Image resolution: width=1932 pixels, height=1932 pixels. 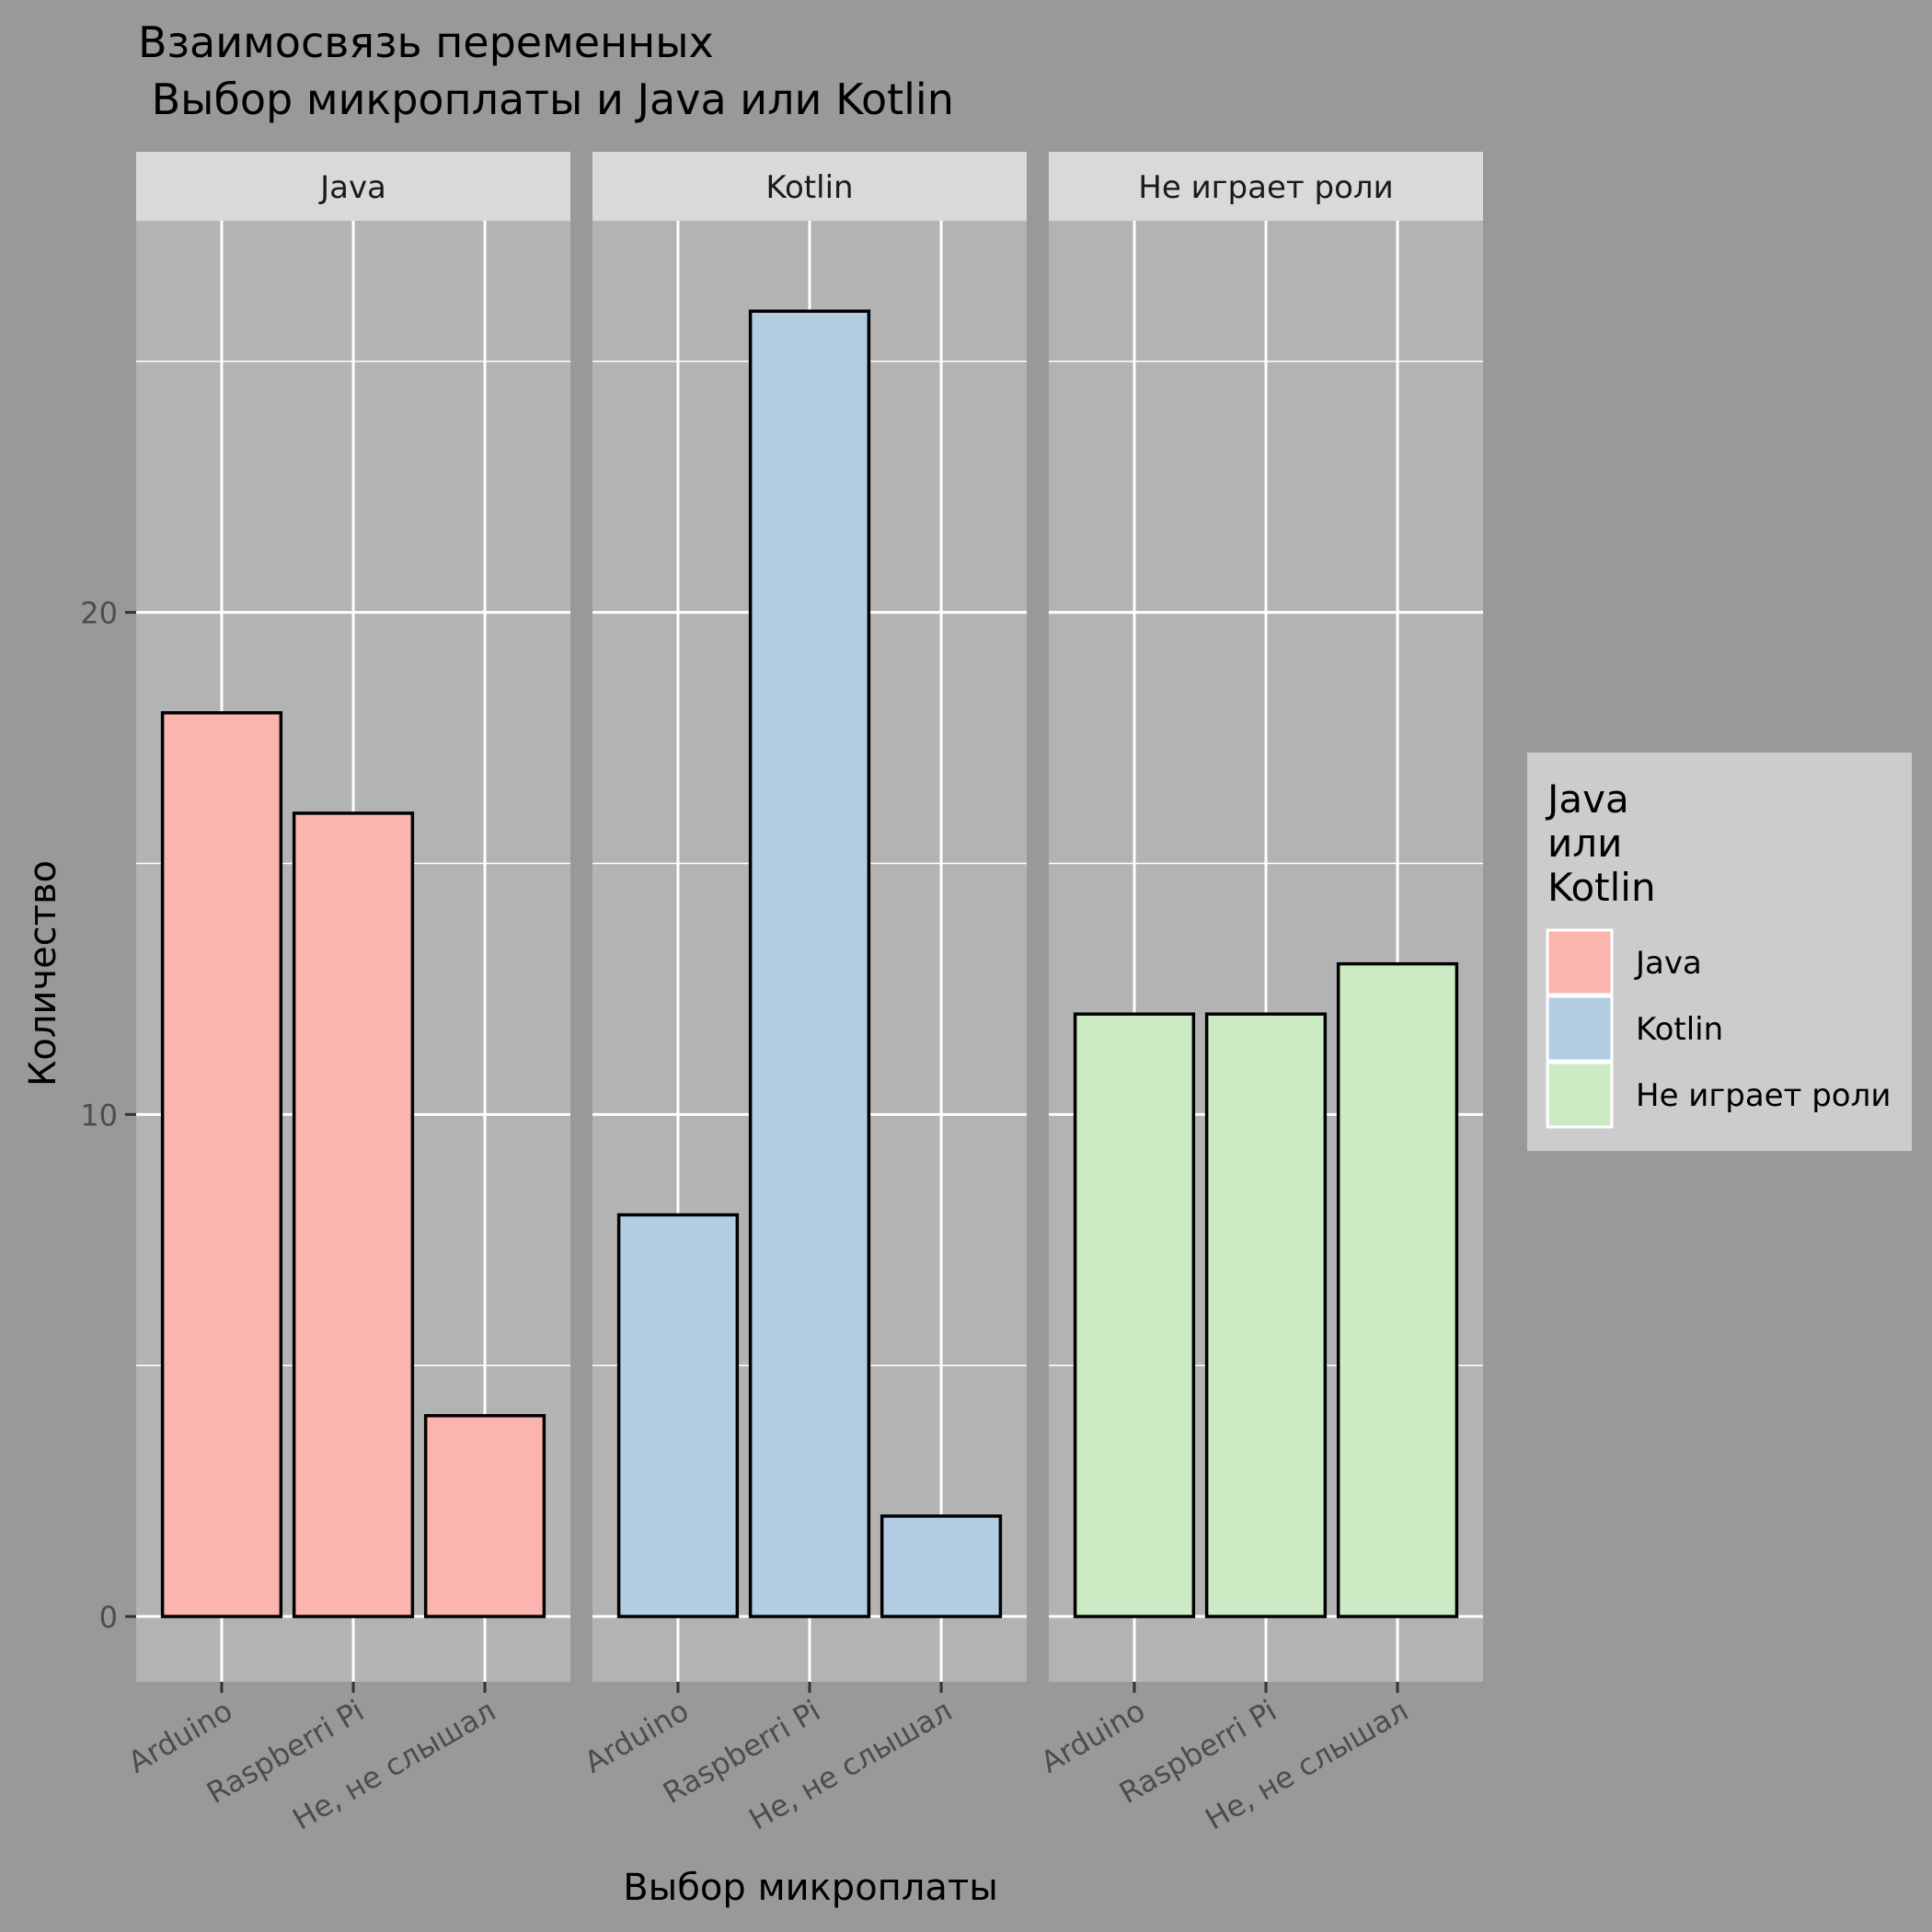 I want to click on facet-strip-label: Не играет роли, so click(x=1265, y=187).